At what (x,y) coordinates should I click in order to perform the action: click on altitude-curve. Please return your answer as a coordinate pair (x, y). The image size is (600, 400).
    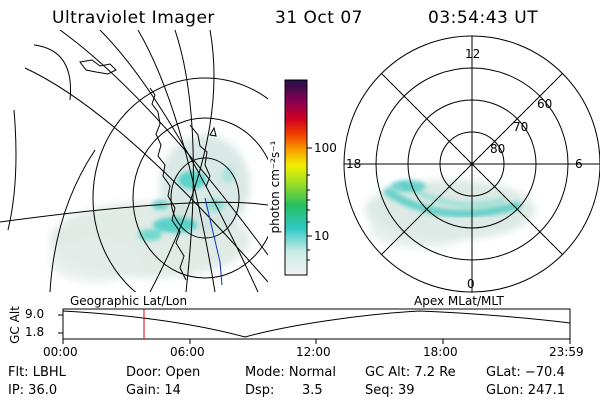
    Looking at the image, I should click on (316, 324).